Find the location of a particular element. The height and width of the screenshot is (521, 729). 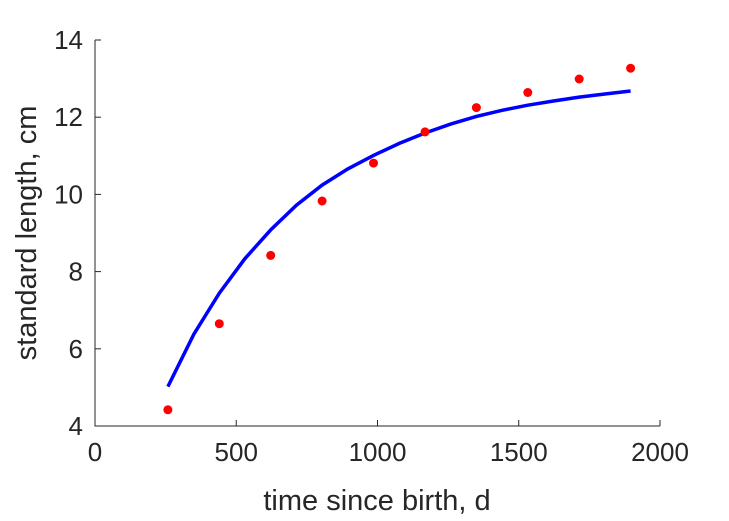

y-tick-label: 4 is located at coordinates (76, 426).